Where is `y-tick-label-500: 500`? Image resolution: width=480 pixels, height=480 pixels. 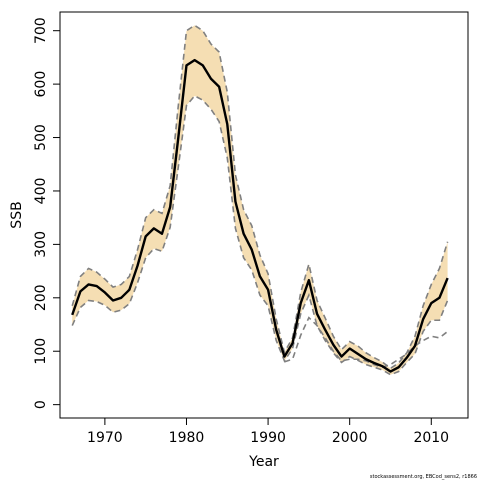 y-tick-label-500: 500 is located at coordinates (41, 137).